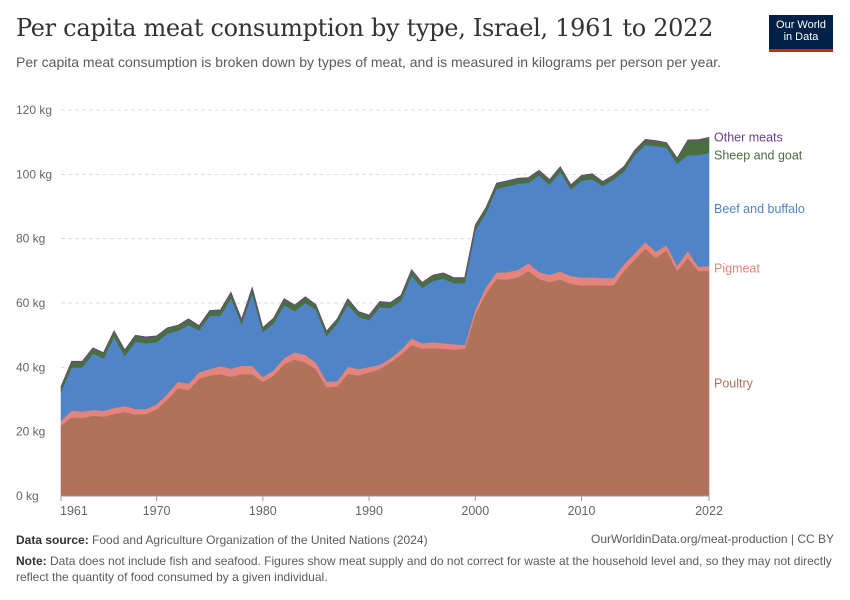 The height and width of the screenshot is (600, 850). What do you see at coordinates (52, 540) in the screenshot?
I see `source-label: Data source:` at bounding box center [52, 540].